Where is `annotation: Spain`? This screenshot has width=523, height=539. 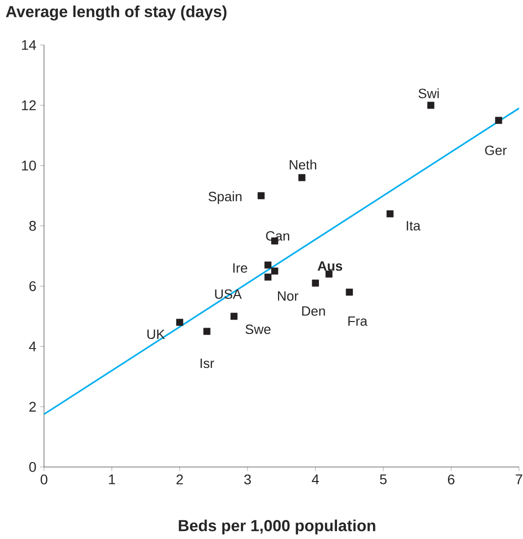 annotation: Spain is located at coordinates (225, 197).